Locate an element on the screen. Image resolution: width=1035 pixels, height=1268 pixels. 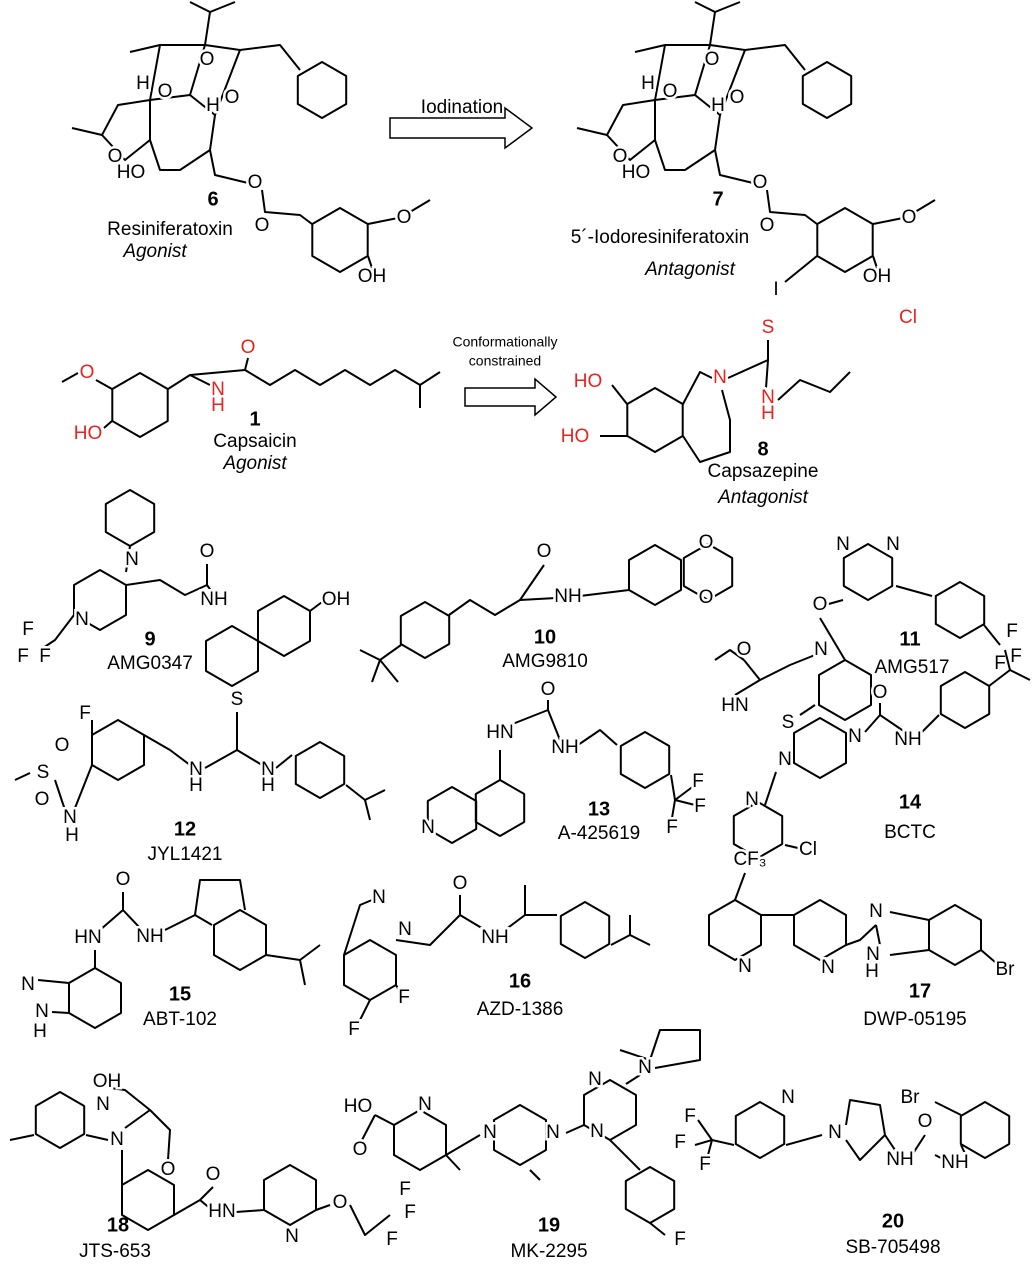
atom-label: Cl is located at coordinates (908, 317).